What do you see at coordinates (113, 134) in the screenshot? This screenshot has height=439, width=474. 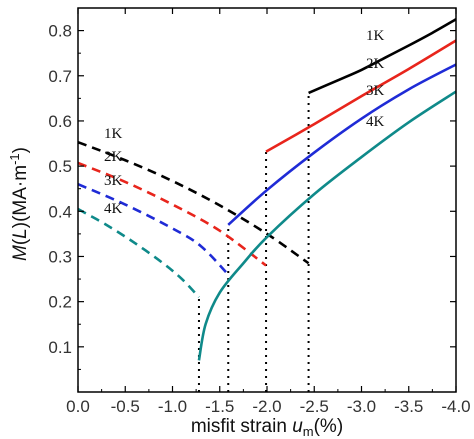 I see `series-label-1K-low: 1K` at bounding box center [113, 134].